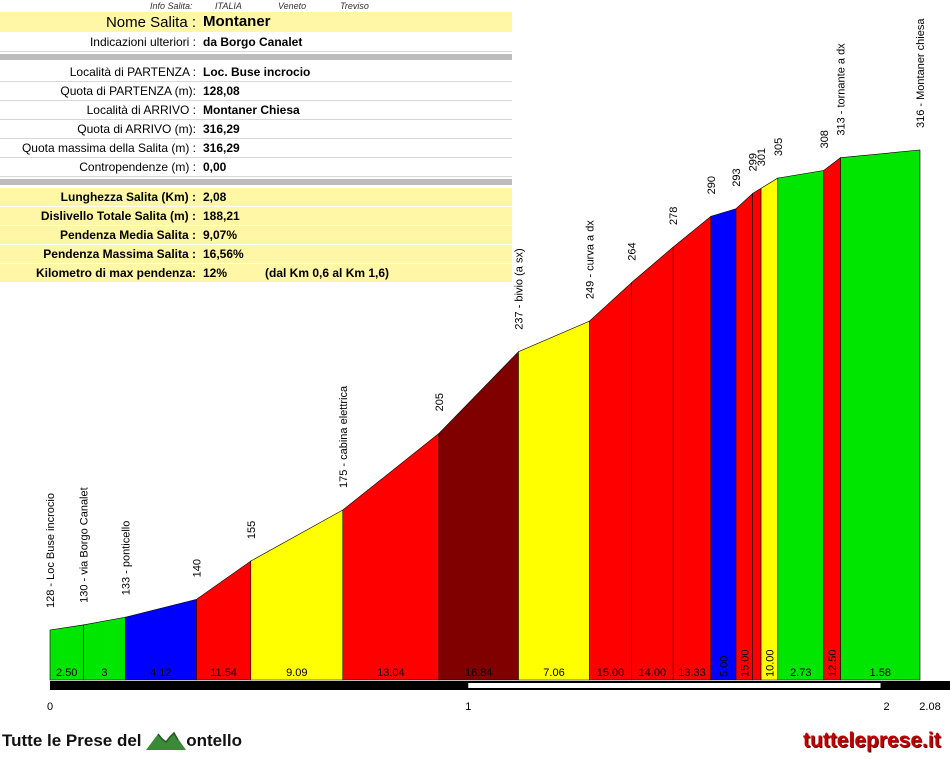 The image size is (950, 759). What do you see at coordinates (141, 110) in the screenshot?
I see `end-place-label: Località di ARRIVO :` at bounding box center [141, 110].